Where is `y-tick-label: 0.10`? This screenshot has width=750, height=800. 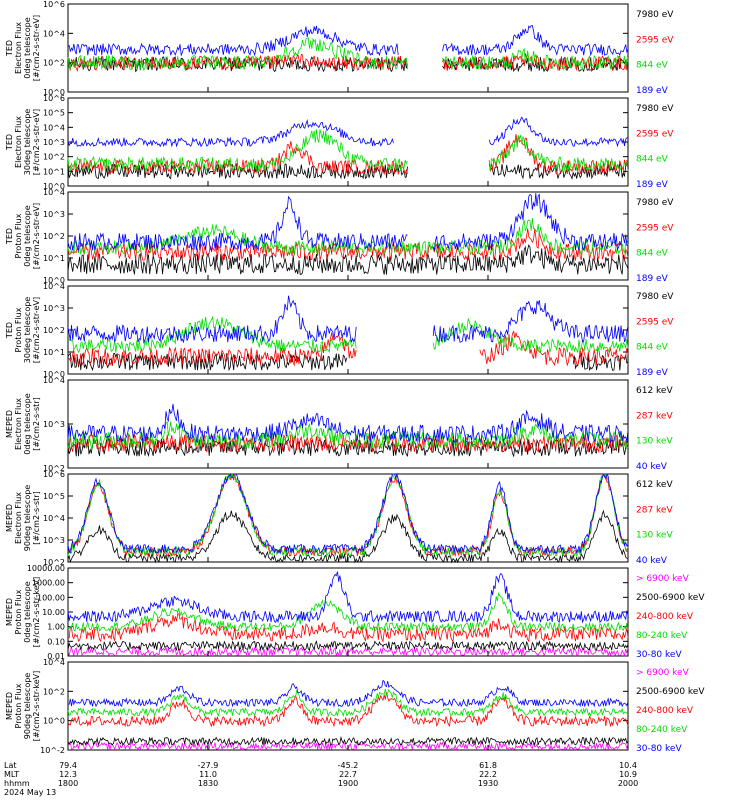 y-tick-label: 0.10 is located at coordinates (56, 641).